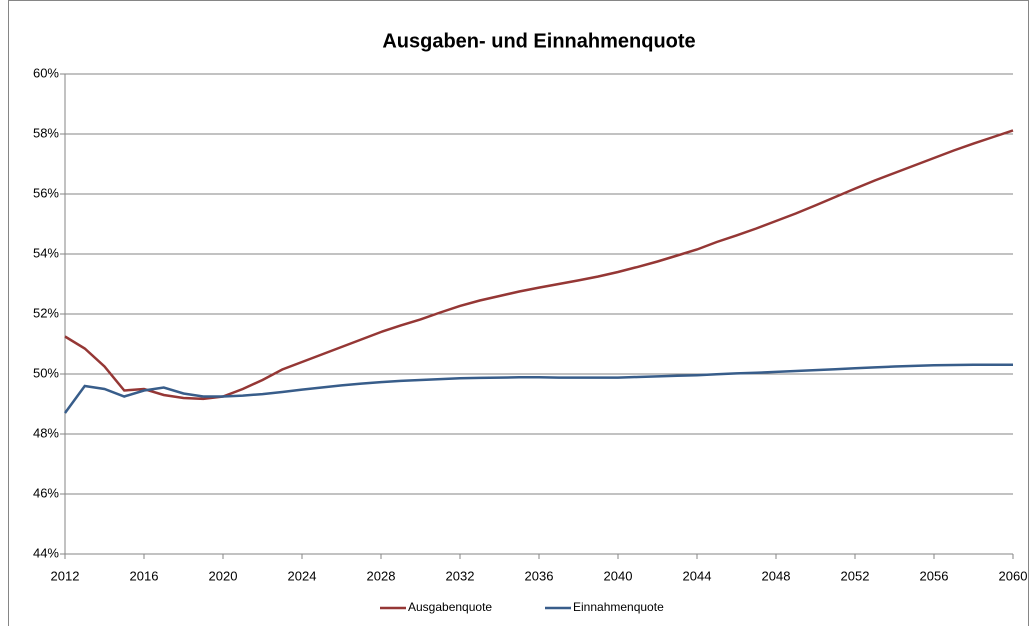 The width and height of the screenshot is (1032, 631). I want to click on y-tick-label: 48%, so click(46, 432).